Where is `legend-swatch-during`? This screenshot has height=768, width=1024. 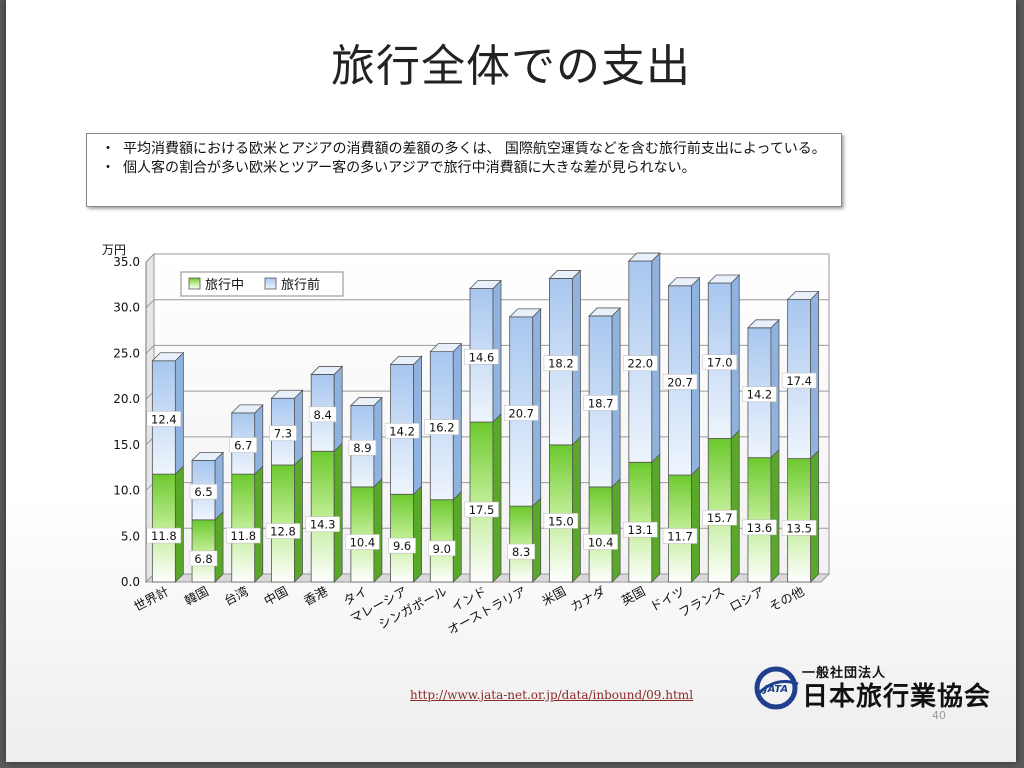
legend-swatch-during is located at coordinates (194, 283).